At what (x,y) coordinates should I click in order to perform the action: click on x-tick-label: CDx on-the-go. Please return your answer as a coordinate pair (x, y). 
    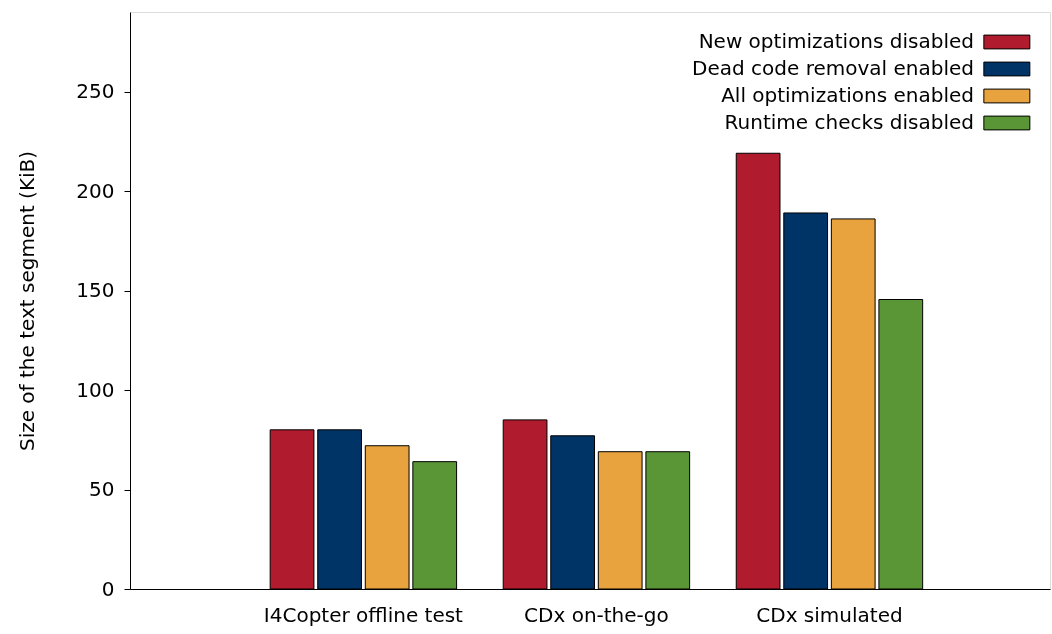
    Looking at the image, I should click on (596, 614).